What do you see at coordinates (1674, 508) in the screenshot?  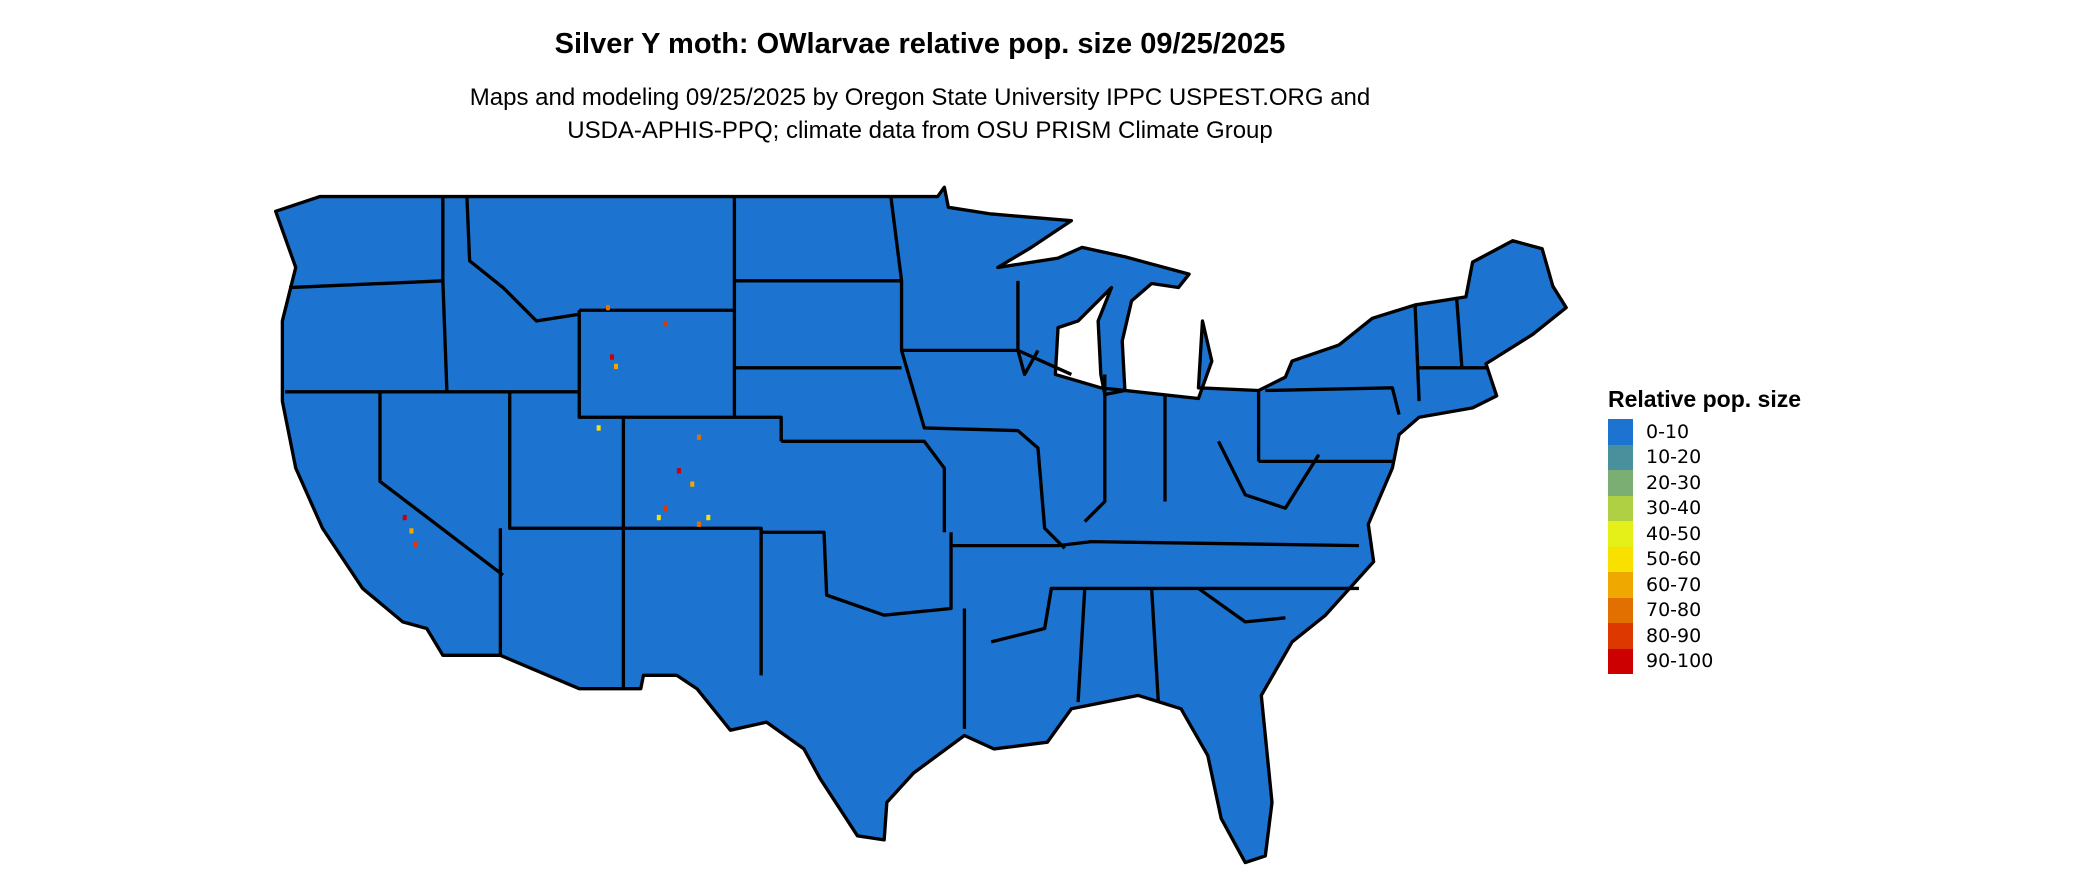 I see `legend-label: 30-40` at bounding box center [1674, 508].